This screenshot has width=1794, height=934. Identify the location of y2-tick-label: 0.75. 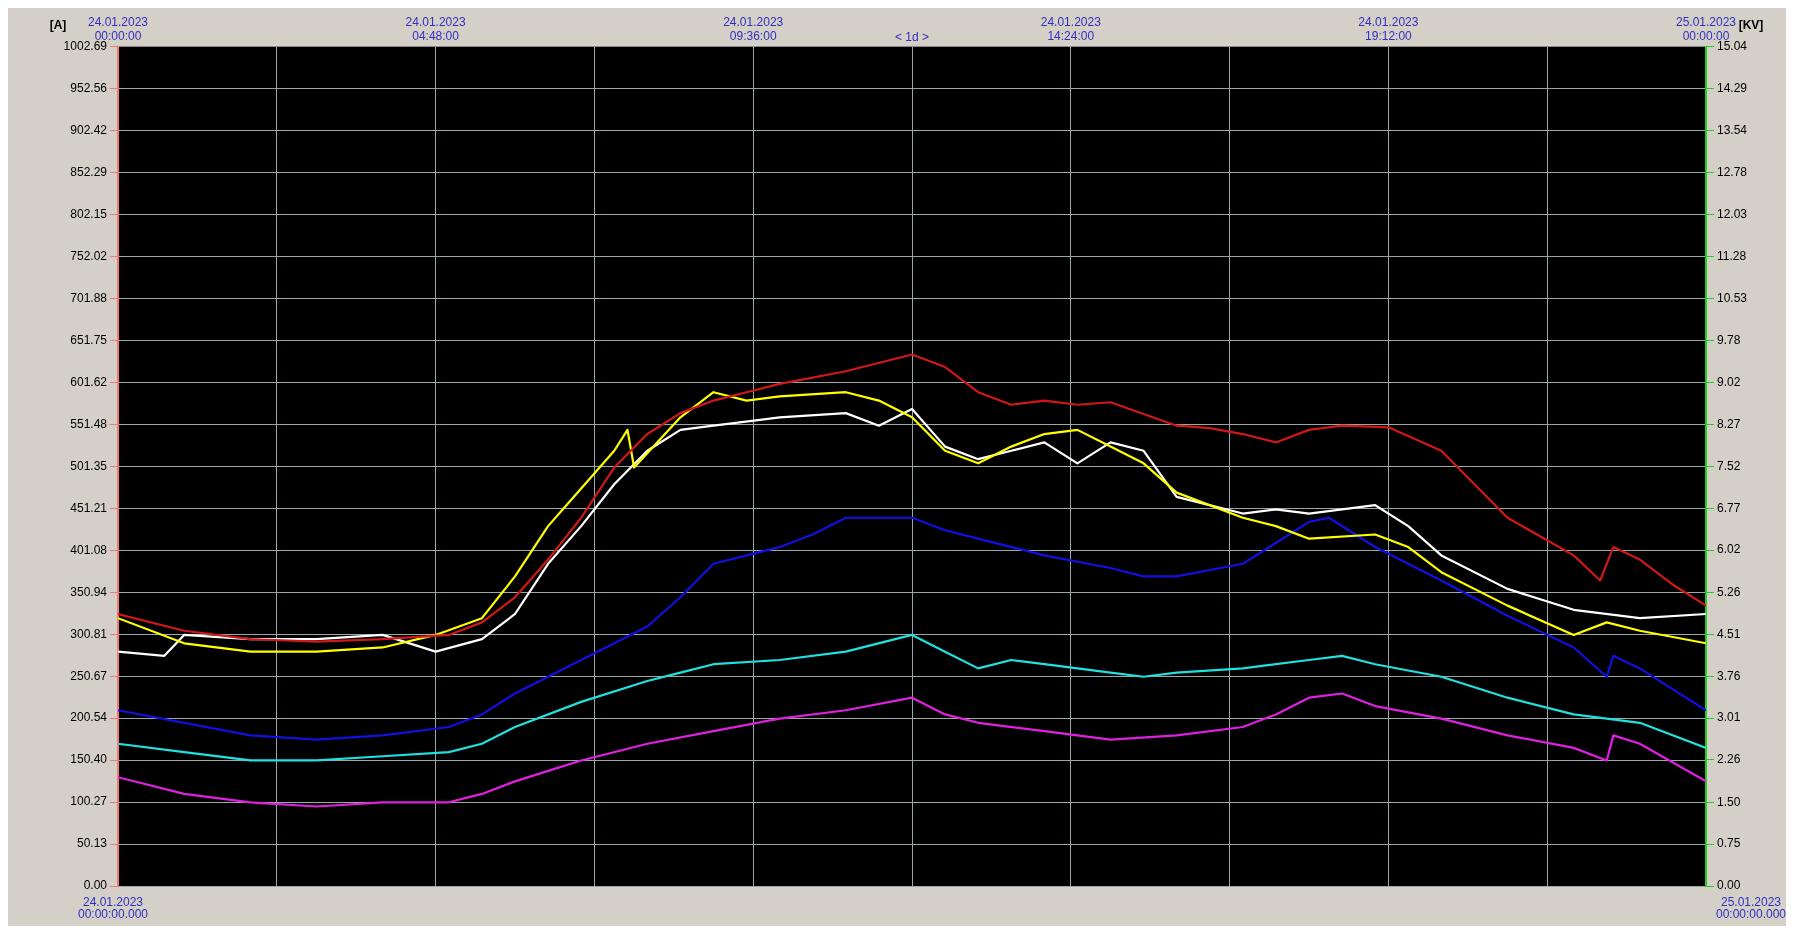
(1729, 843).